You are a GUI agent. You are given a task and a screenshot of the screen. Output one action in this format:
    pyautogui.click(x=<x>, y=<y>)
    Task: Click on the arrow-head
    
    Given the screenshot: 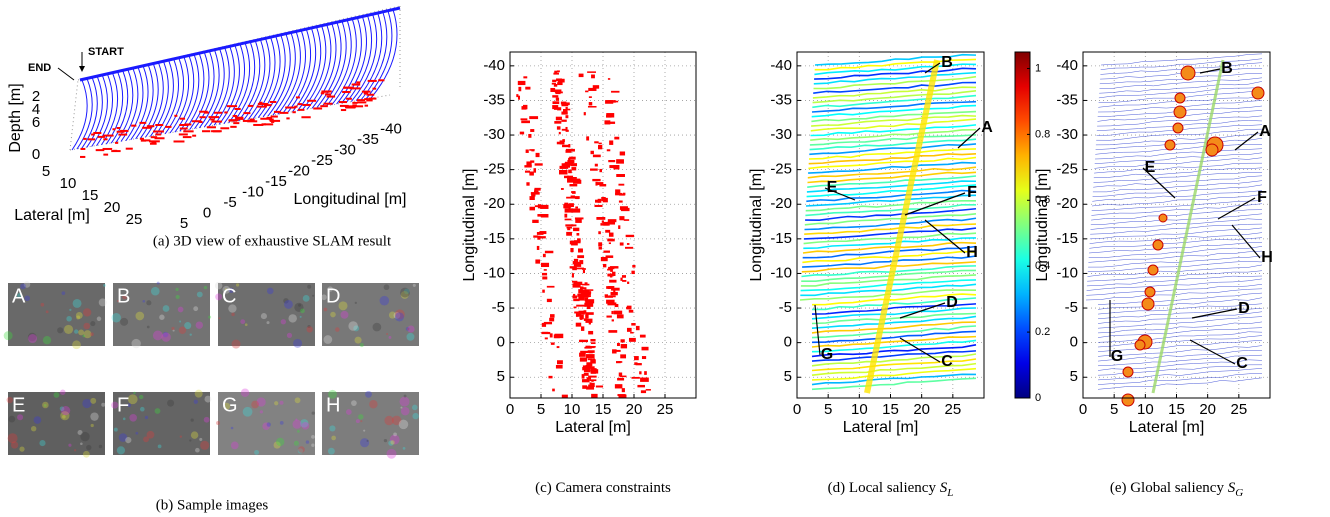 What is the action you would take?
    pyautogui.click(x=82, y=69)
    